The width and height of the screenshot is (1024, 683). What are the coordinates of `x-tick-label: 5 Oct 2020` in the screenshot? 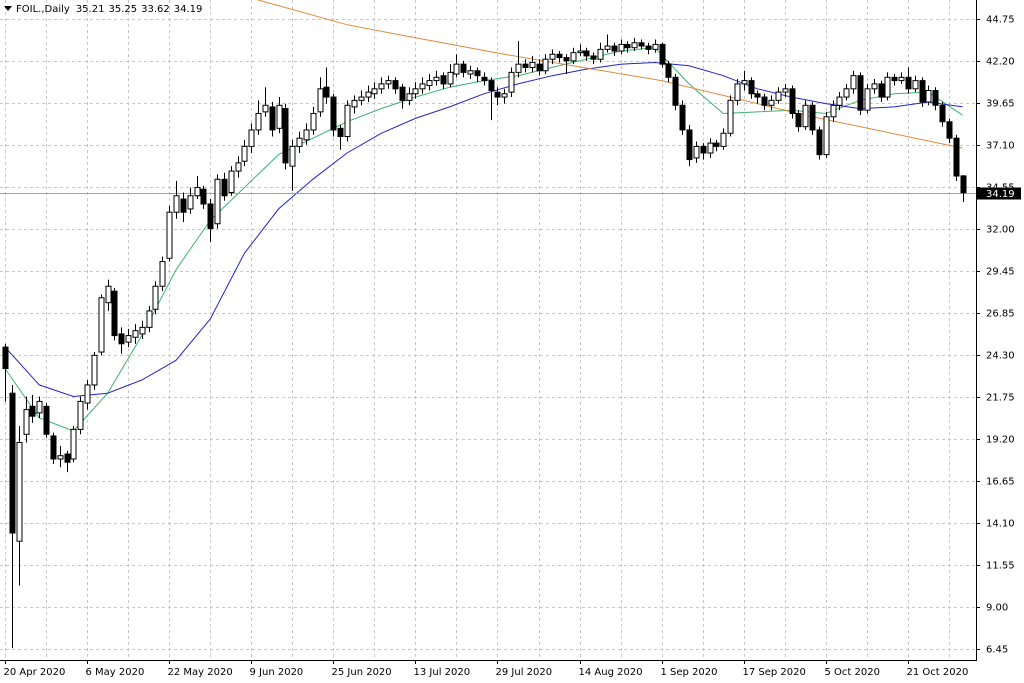 It's located at (852, 672).